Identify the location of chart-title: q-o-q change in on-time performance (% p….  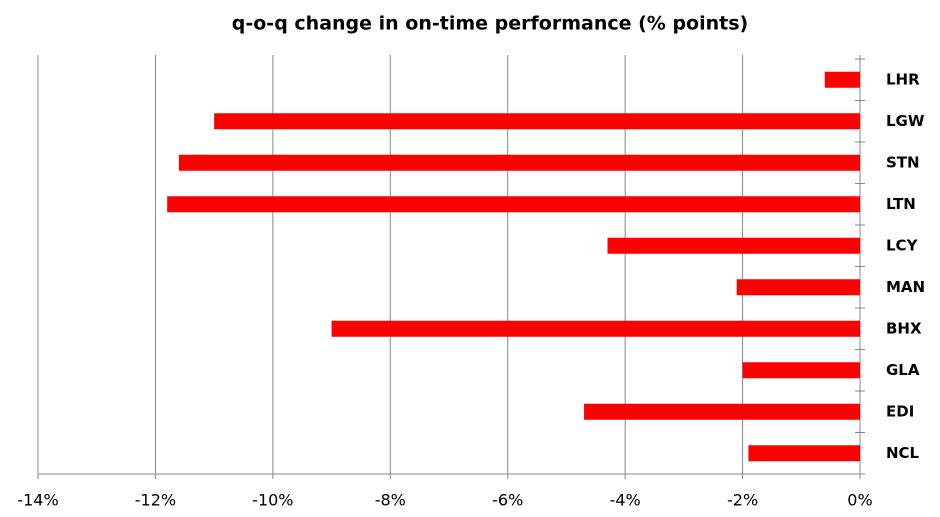
(490, 24).